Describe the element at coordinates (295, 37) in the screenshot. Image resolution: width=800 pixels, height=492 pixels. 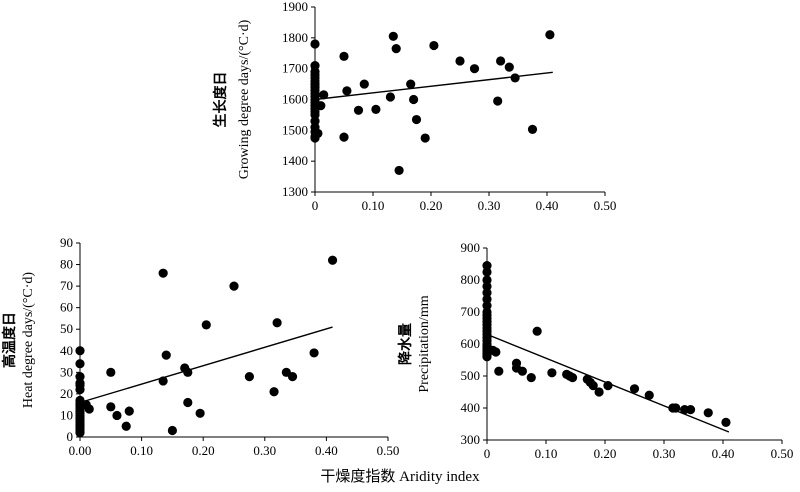
I see `y-tick-label: 1800` at that location.